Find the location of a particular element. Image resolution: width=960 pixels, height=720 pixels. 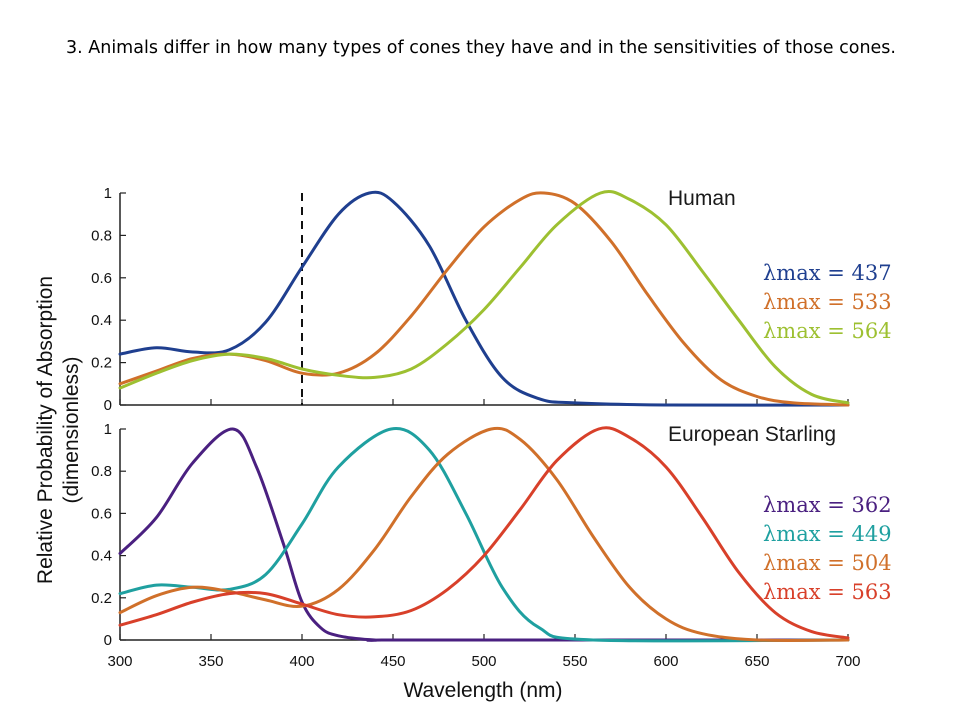

legend-entry-starling-3: λmax = 563 is located at coordinates (827, 592).